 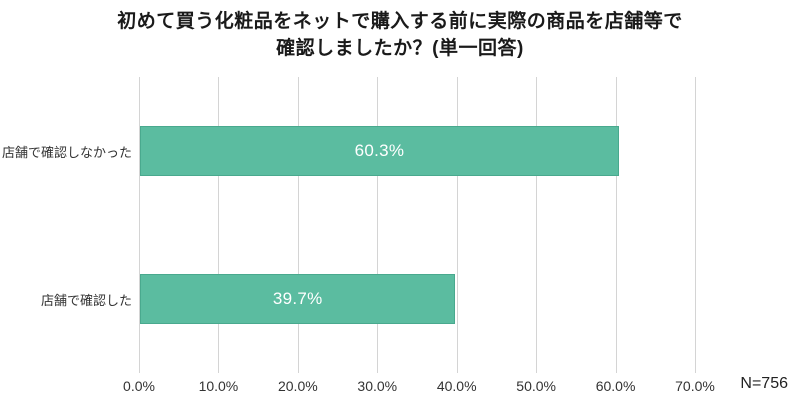 What do you see at coordinates (695, 386) in the screenshot?
I see `x-axis-tick-label: 70.0%` at bounding box center [695, 386].